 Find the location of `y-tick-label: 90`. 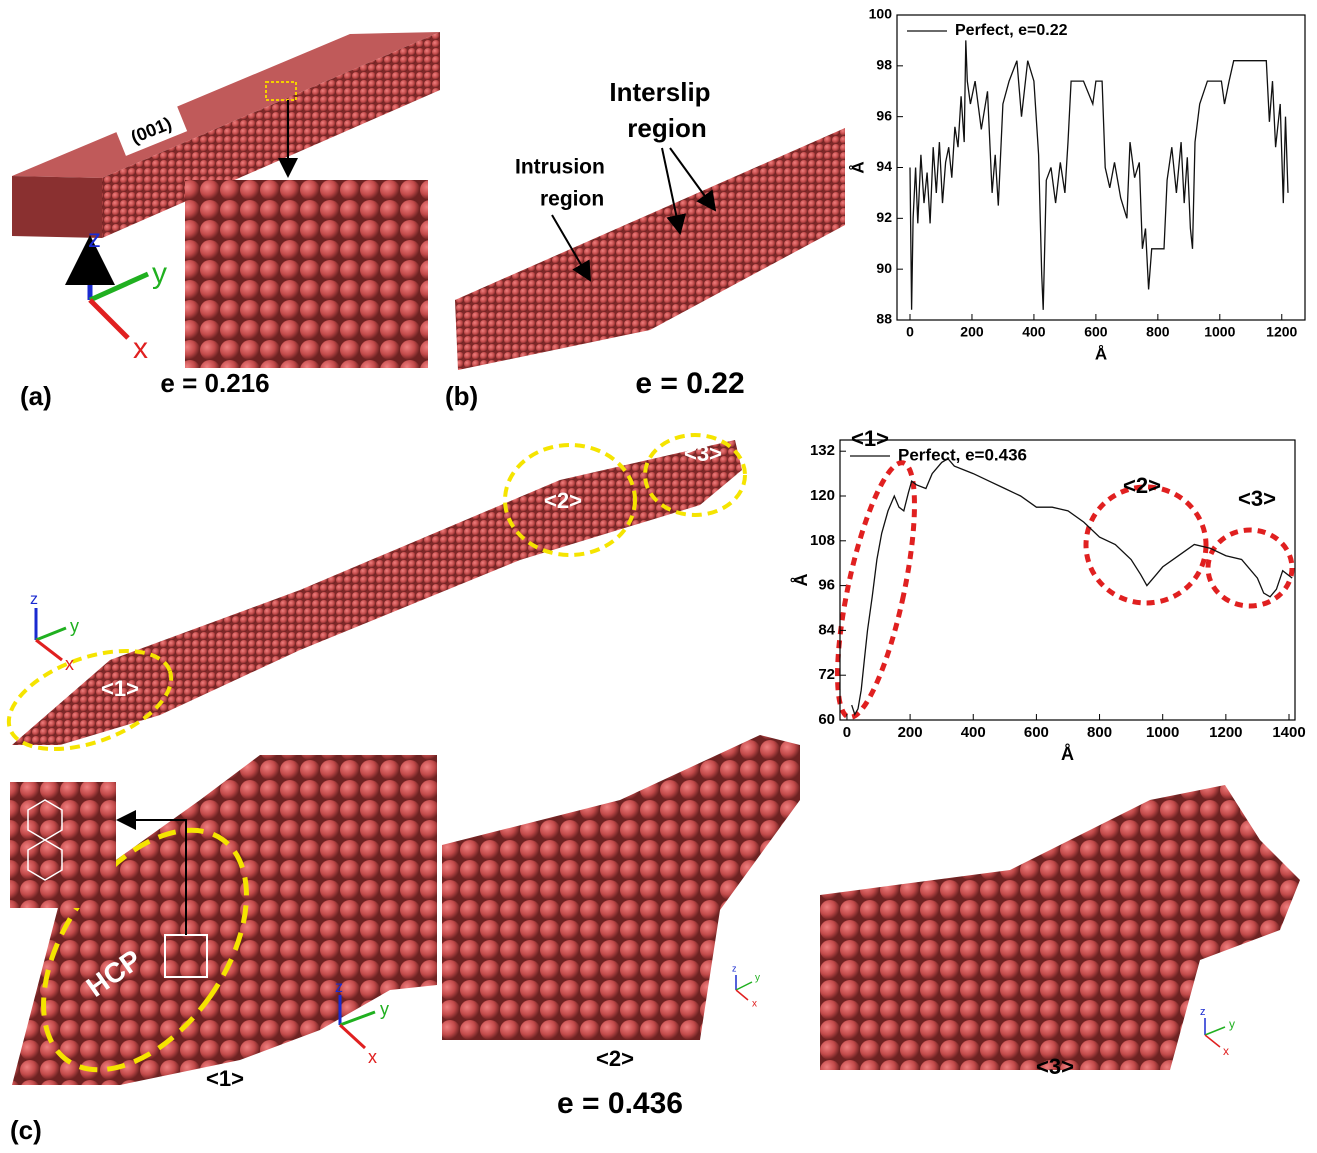

y-tick-label: 90 is located at coordinates (884, 268).